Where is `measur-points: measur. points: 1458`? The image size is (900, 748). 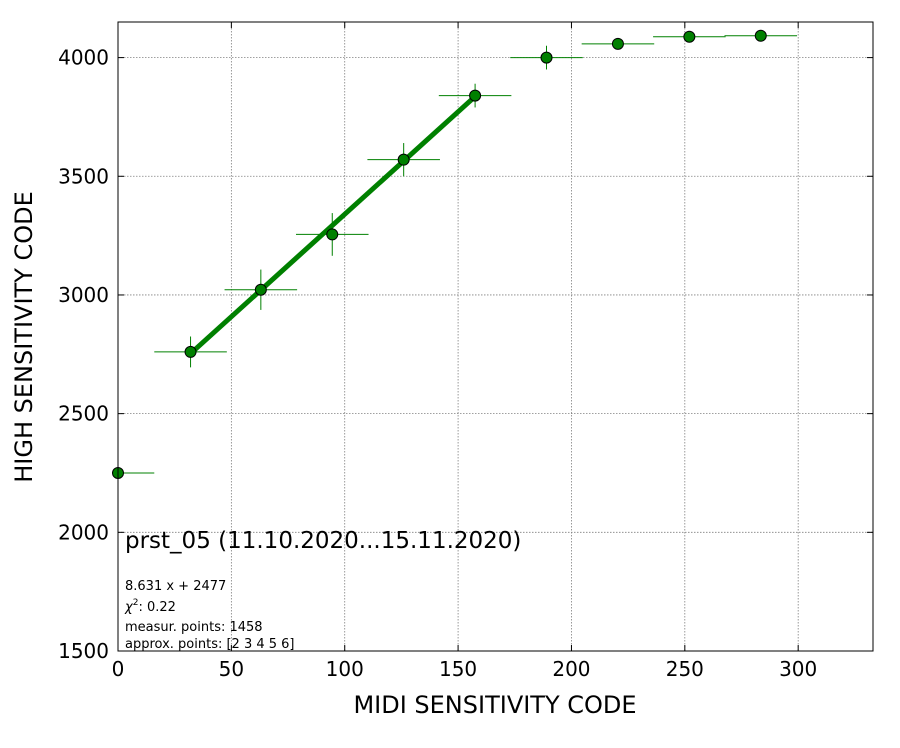 measur-points: measur. points: 1458 is located at coordinates (194, 627).